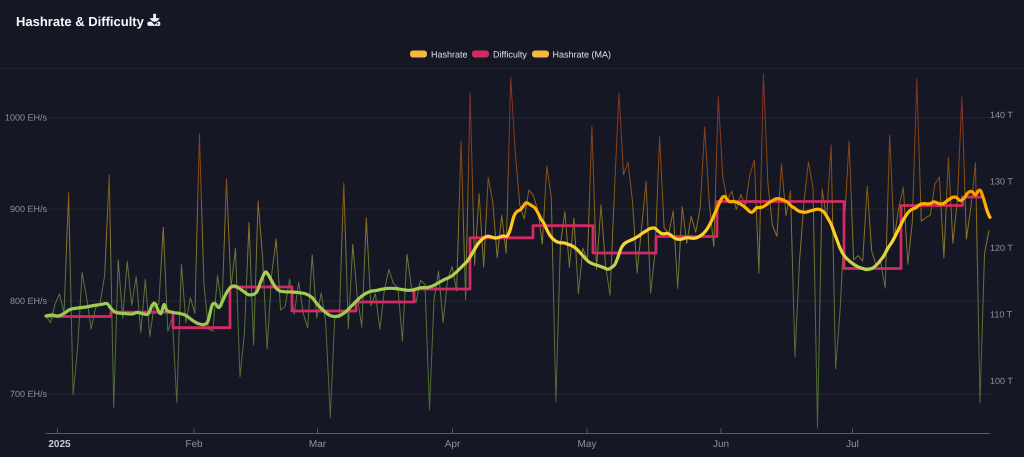  I want to click on svg-text: Feb, so click(194, 444).